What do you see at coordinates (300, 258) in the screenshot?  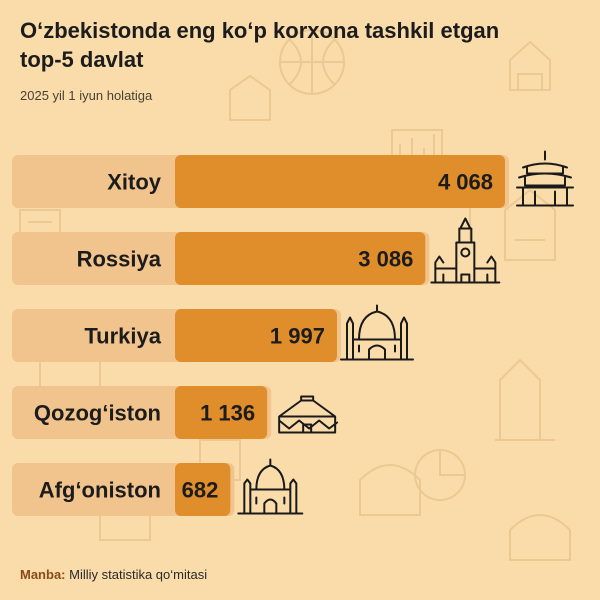 I see `bar-rossiya` at bounding box center [300, 258].